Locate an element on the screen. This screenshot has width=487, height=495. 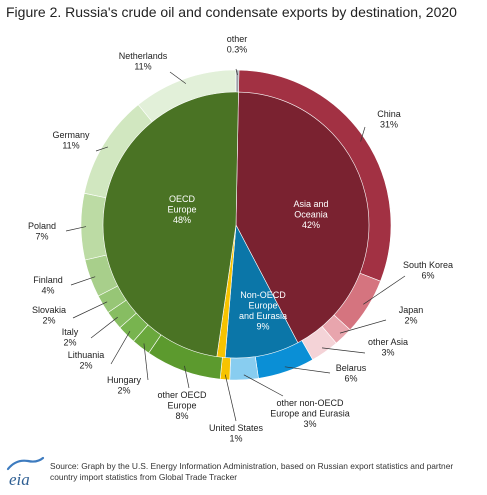
eia-logo-text: eia is located at coordinates (19, 479).